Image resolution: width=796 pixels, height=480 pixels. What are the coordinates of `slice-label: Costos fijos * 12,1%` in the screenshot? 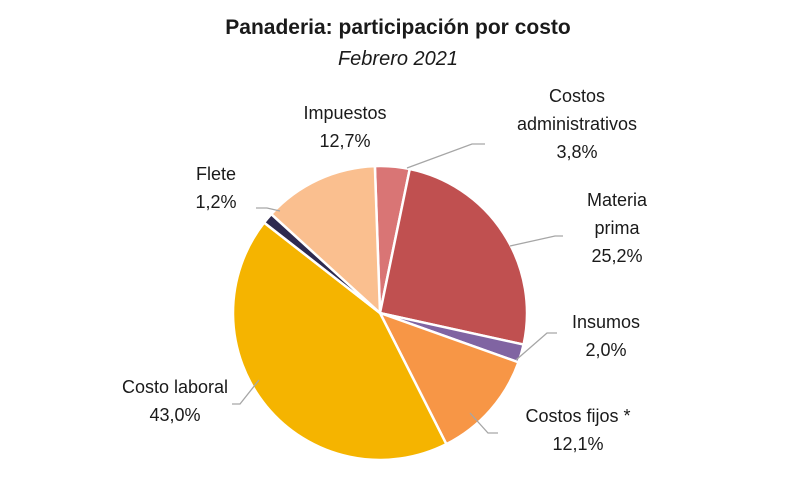 It's located at (577, 430).